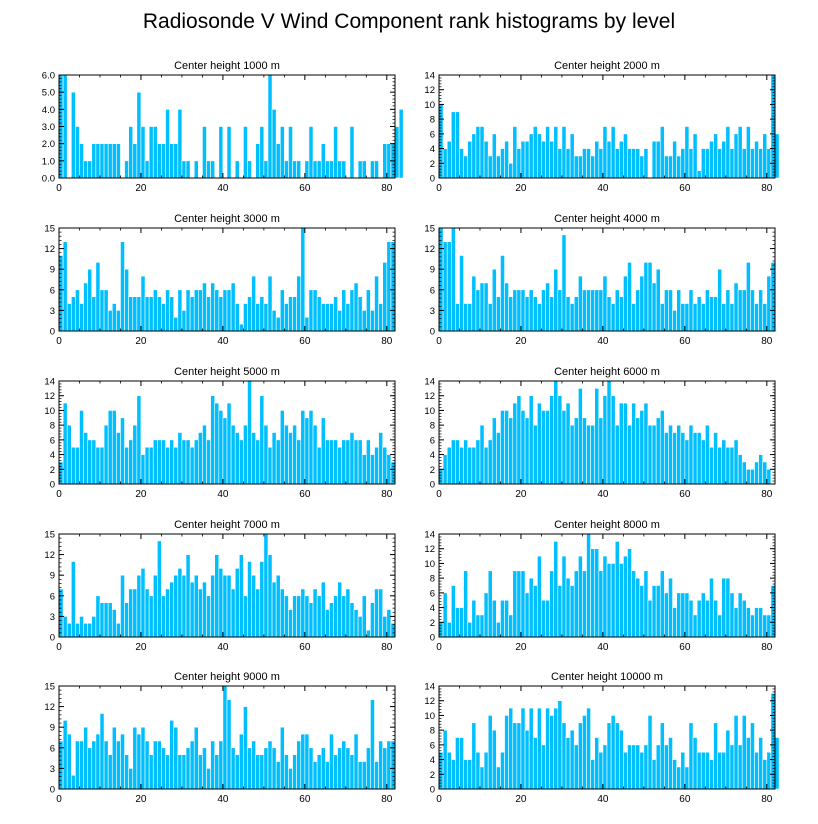  Describe the element at coordinates (607, 585) in the screenshot. I see `plot-frame` at that location.